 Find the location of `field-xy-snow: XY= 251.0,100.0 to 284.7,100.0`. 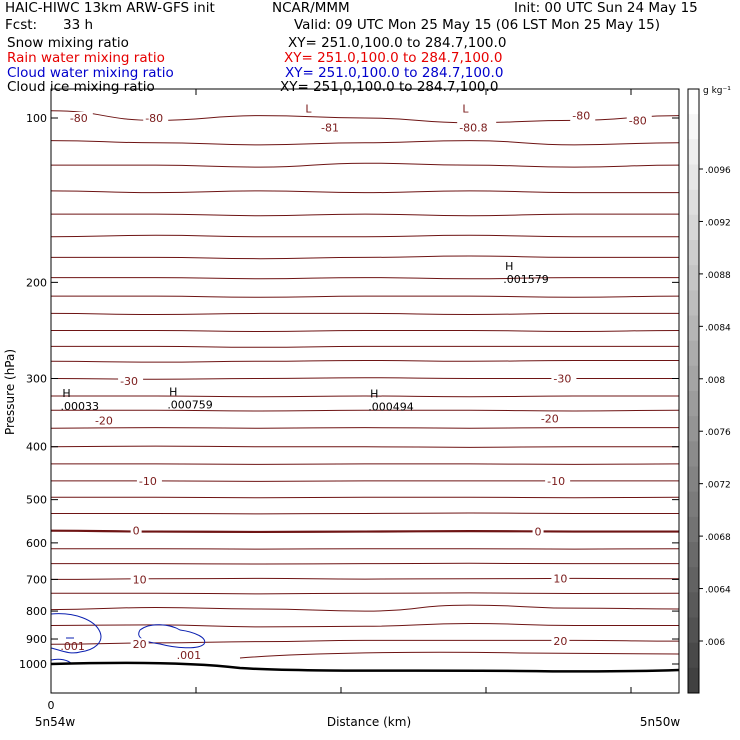

field-xy-snow: XY= 251.0,100.0 to 284.7,100.0 is located at coordinates (397, 43).